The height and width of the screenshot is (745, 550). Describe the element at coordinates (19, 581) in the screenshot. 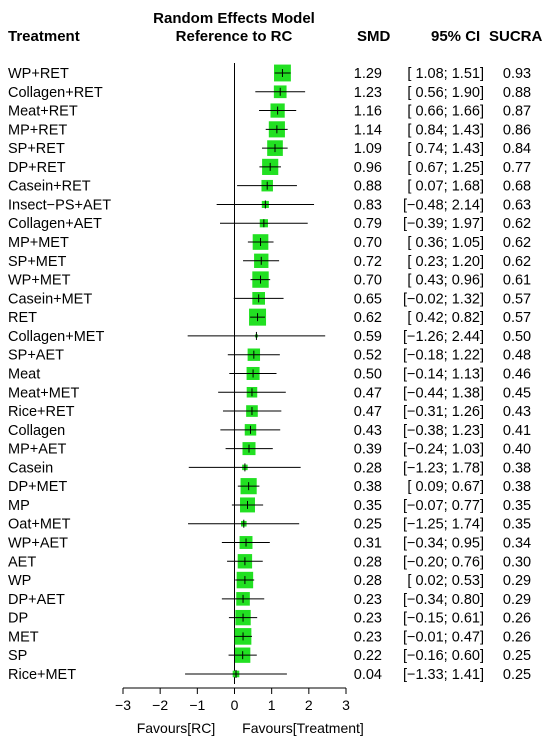

I see `treatment-label: WP` at that location.